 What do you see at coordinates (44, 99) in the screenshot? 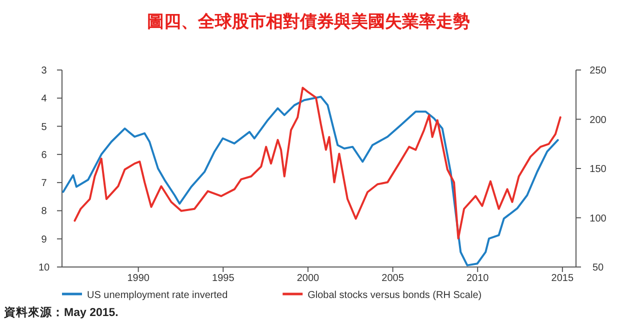
I see `y-tick-label: 4` at bounding box center [44, 99].